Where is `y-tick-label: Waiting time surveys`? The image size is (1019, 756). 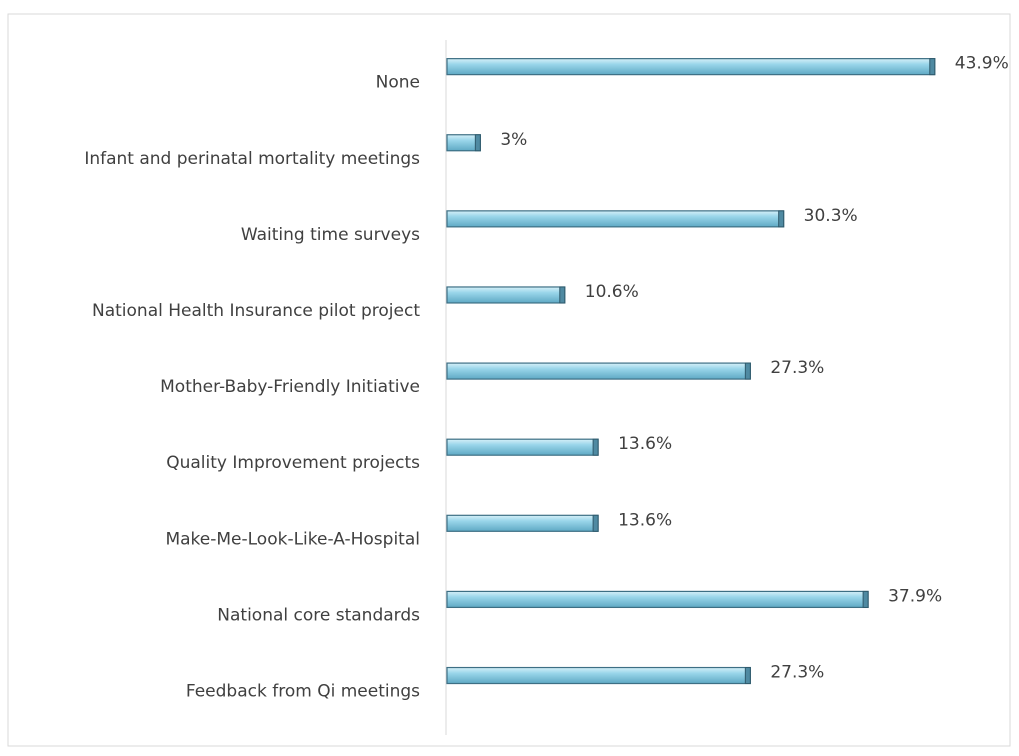 y-tick-label: Waiting time surveys is located at coordinates (330, 235).